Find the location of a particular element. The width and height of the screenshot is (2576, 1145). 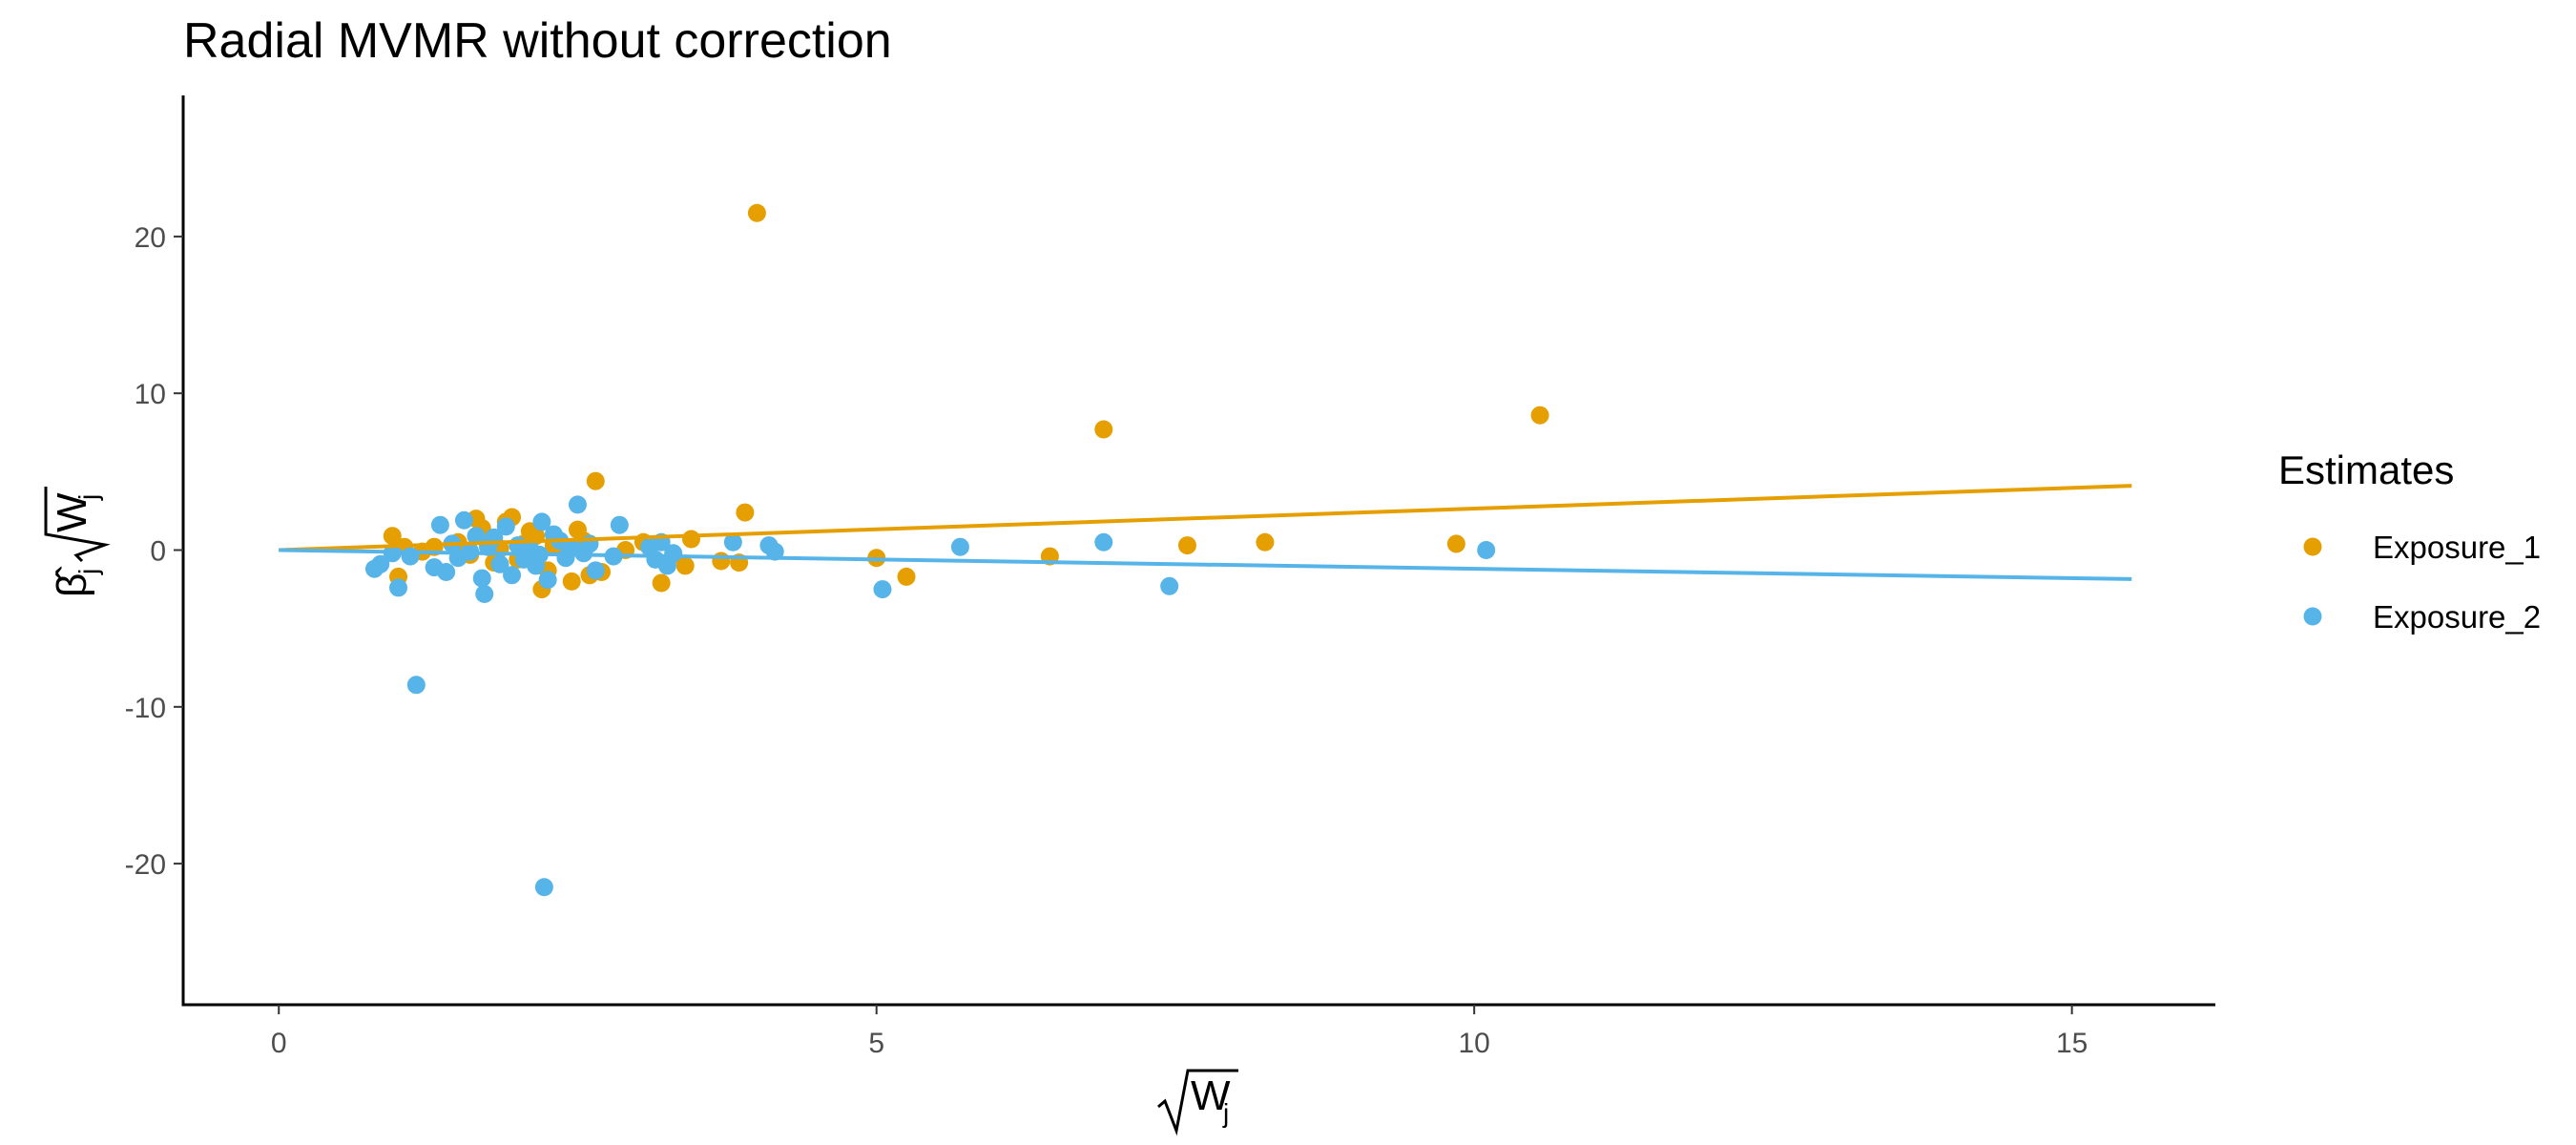

fit-lines is located at coordinates (1205, 532).